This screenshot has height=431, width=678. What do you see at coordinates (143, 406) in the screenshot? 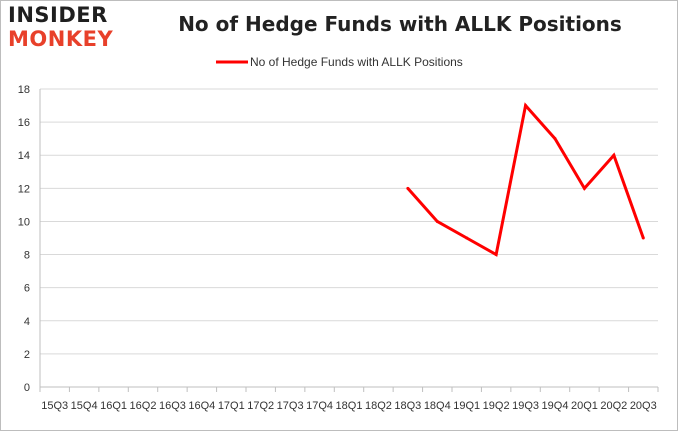
I see `x-tick-label: 16Q2` at bounding box center [143, 406].